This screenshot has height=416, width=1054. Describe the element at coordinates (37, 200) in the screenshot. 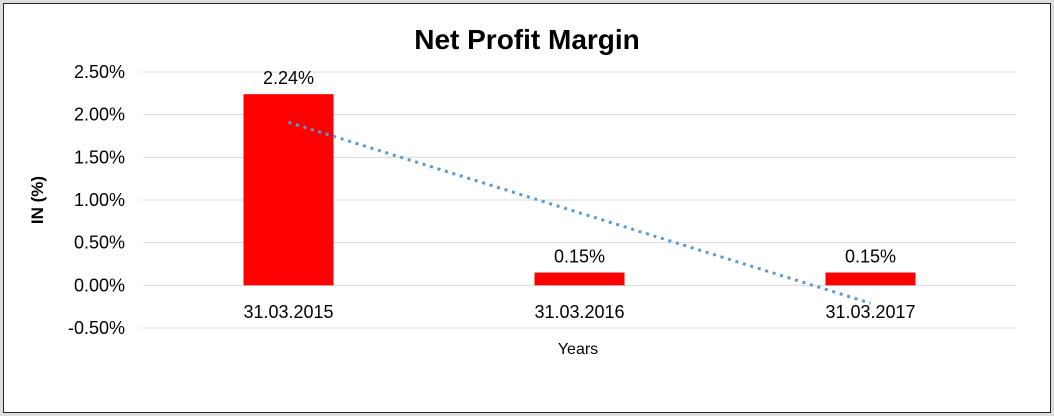

I see `y-axis-title: IN (%)` at that location.